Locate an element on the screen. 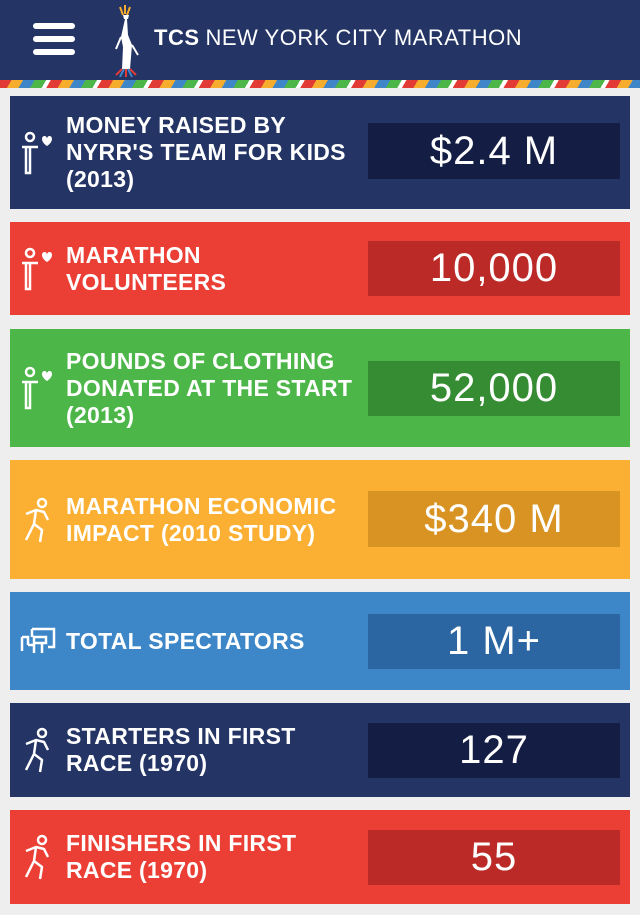 This screenshot has height=915, width=640. brand-logo: TCS NEW YORK CITY MARATHON is located at coordinates (317, 41).